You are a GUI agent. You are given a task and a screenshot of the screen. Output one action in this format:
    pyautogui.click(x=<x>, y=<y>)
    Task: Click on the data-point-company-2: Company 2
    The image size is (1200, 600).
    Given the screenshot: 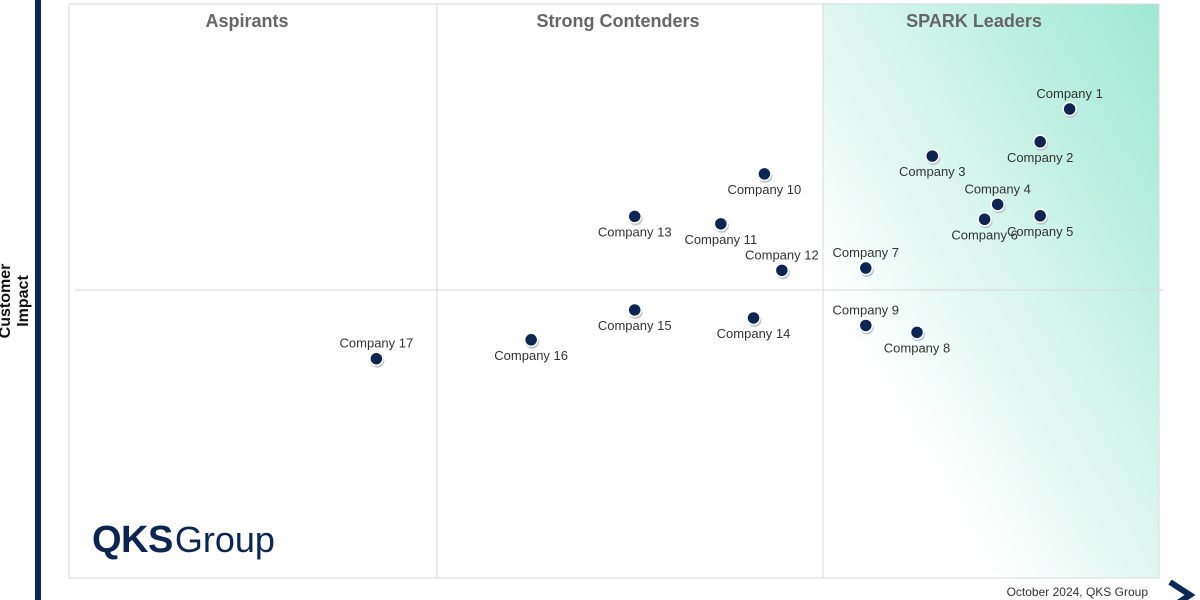 What is the action you would take?
    pyautogui.click(x=1040, y=149)
    